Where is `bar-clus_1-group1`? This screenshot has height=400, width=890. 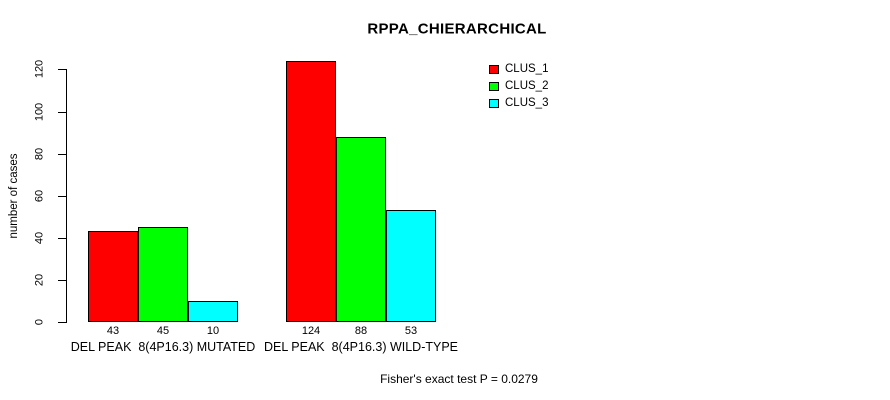
bar-clus_1-group1 is located at coordinates (113, 276).